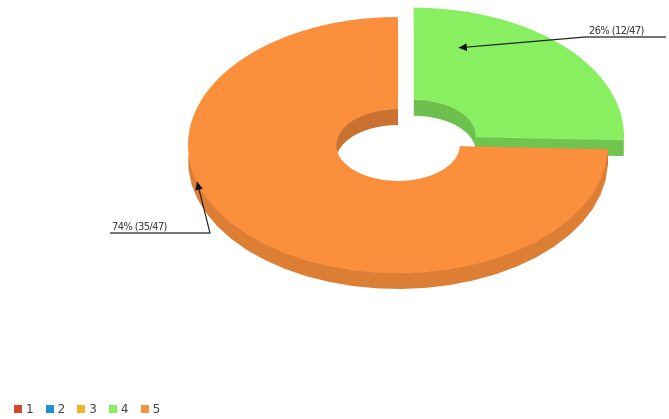 The height and width of the screenshot is (419, 669). I want to click on slice-4-inner-wall, so click(444, 126).